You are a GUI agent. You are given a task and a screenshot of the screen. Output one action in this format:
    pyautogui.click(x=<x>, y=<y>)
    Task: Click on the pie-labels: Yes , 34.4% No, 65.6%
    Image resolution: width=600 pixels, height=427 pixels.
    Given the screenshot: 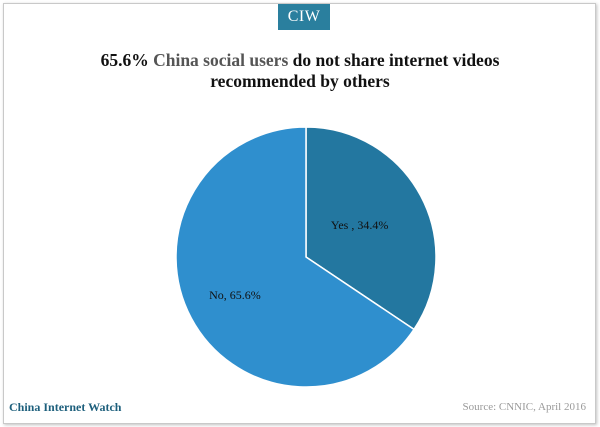 What is the action you would take?
    pyautogui.click(x=298, y=260)
    